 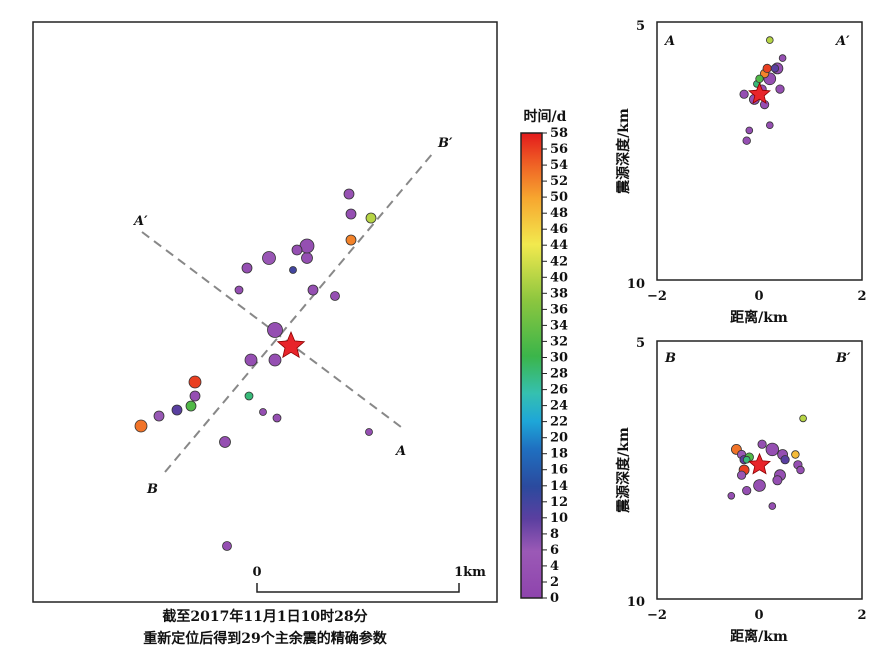 What do you see at coordinates (559, 502) in the screenshot?
I see `colorbar-tick-label: 12` at bounding box center [559, 502].